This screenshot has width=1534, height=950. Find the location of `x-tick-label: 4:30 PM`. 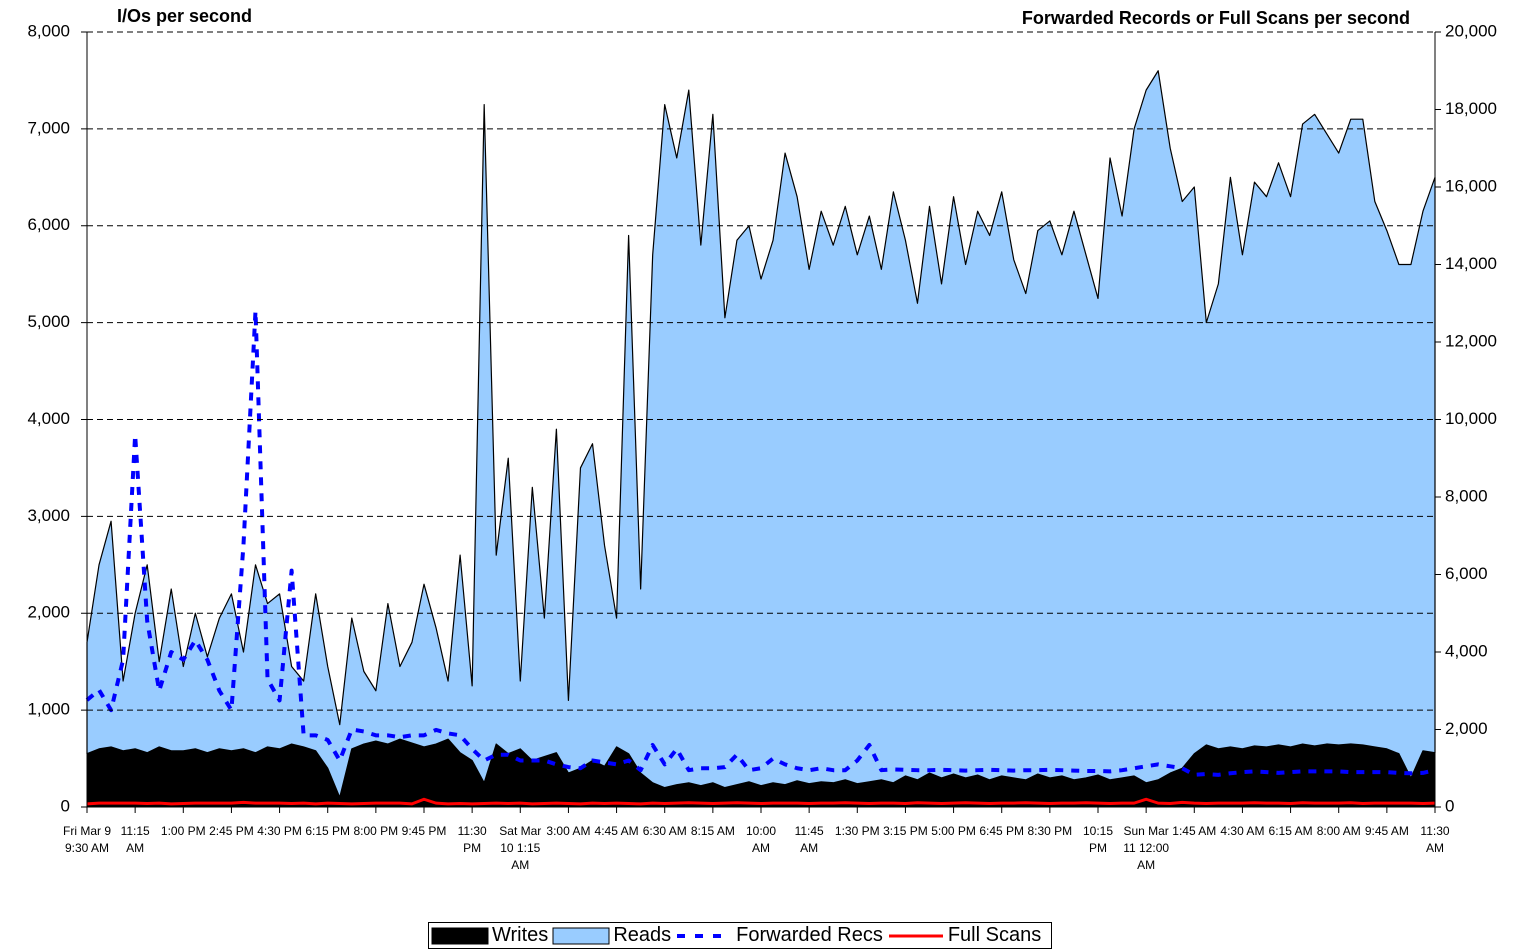

x-tick-label: 4:30 PM is located at coordinates (279, 831).